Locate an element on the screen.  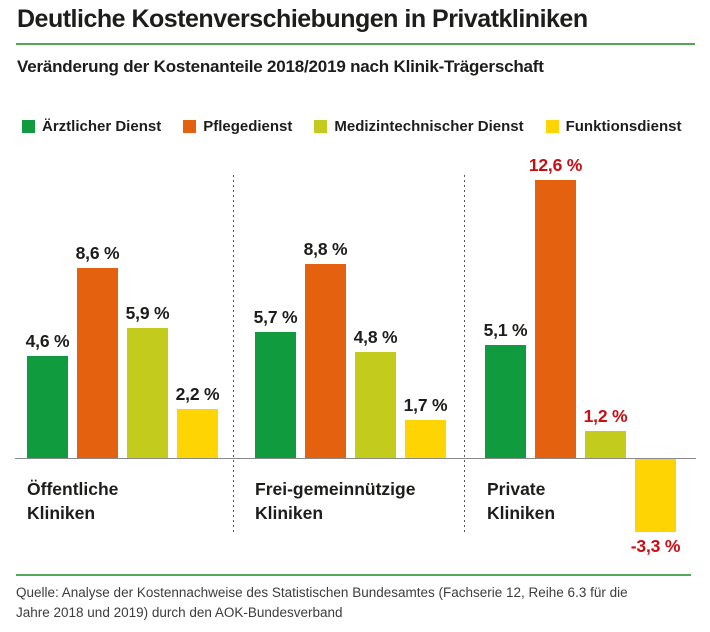
legend-label: Medizintechnischer Dienst is located at coordinates (429, 126).